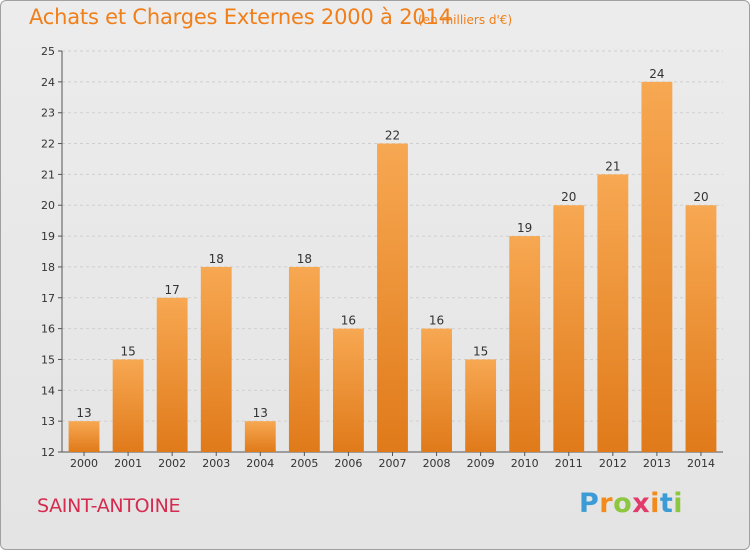 This screenshot has width=750, height=550. Describe the element at coordinates (216, 359) in the screenshot. I see `bar-2003` at that location.